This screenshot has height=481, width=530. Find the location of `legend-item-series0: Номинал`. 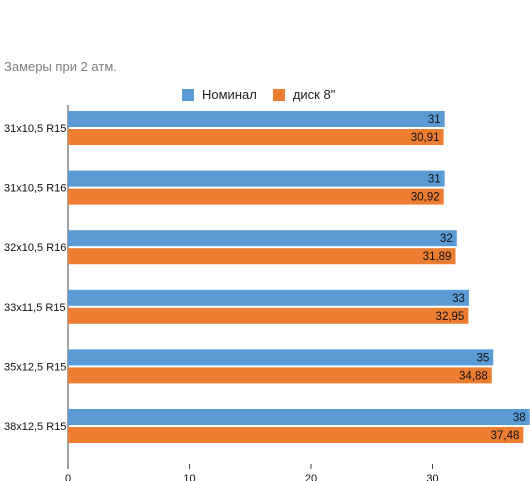

legend-item-series0: Номинал is located at coordinates (219, 94).